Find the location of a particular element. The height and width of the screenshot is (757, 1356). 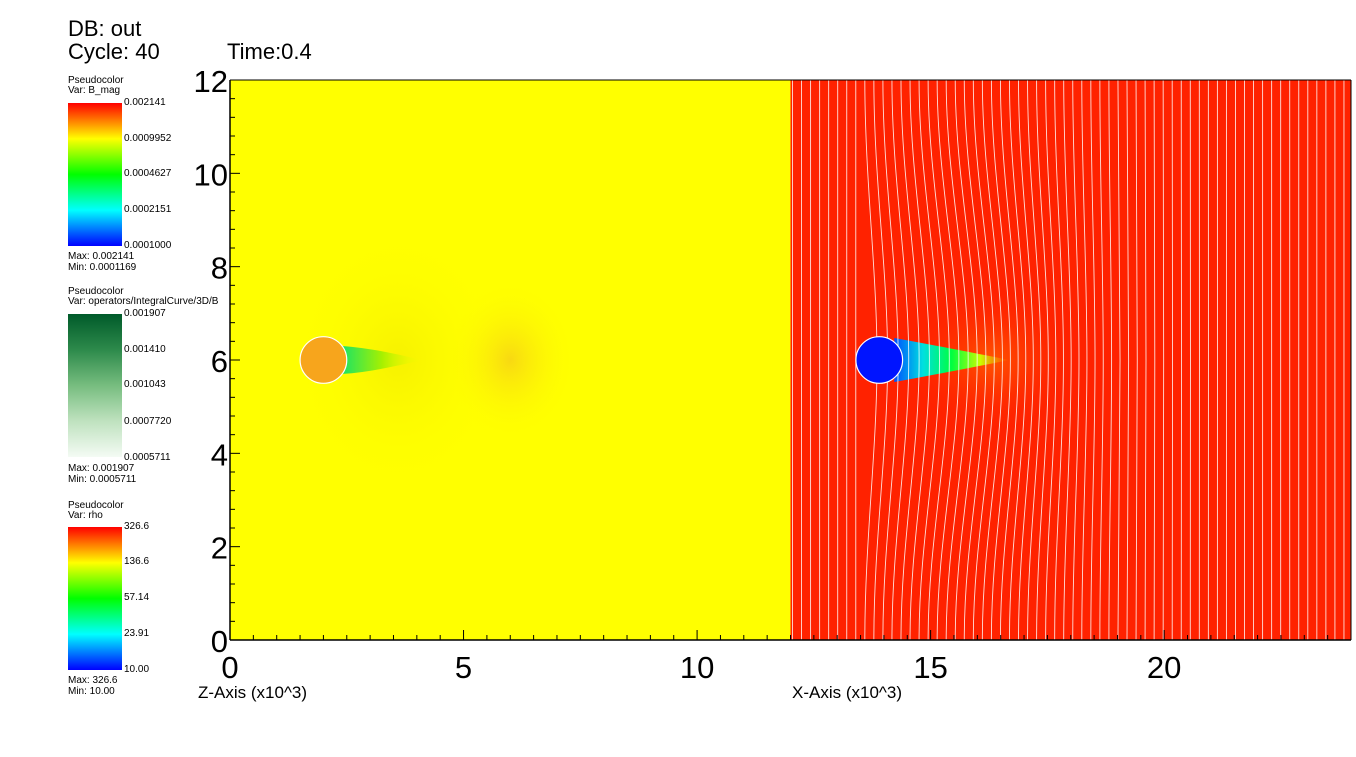

legend-tick: 57.14 is located at coordinates (137, 597).